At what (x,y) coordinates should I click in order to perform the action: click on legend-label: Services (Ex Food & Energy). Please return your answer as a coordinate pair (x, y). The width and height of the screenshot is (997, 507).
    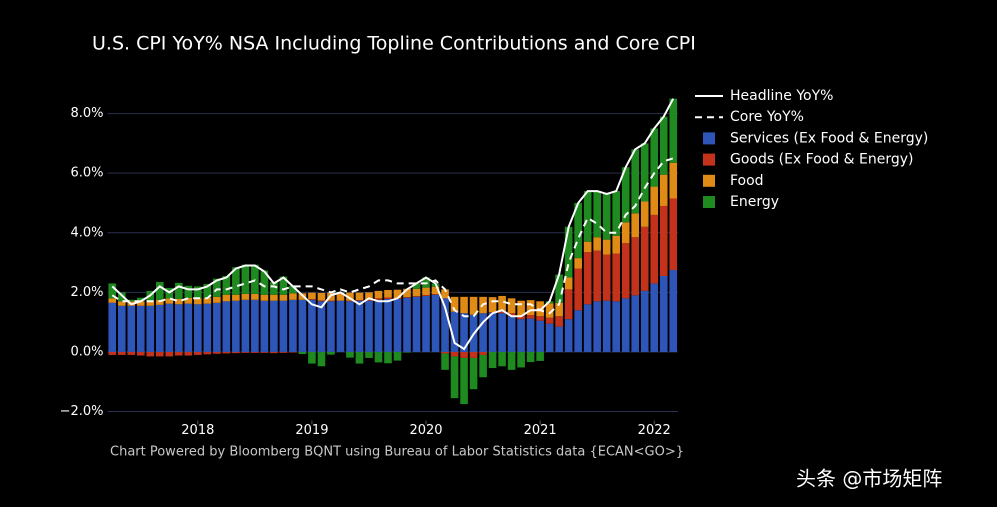
    Looking at the image, I should click on (829, 138).